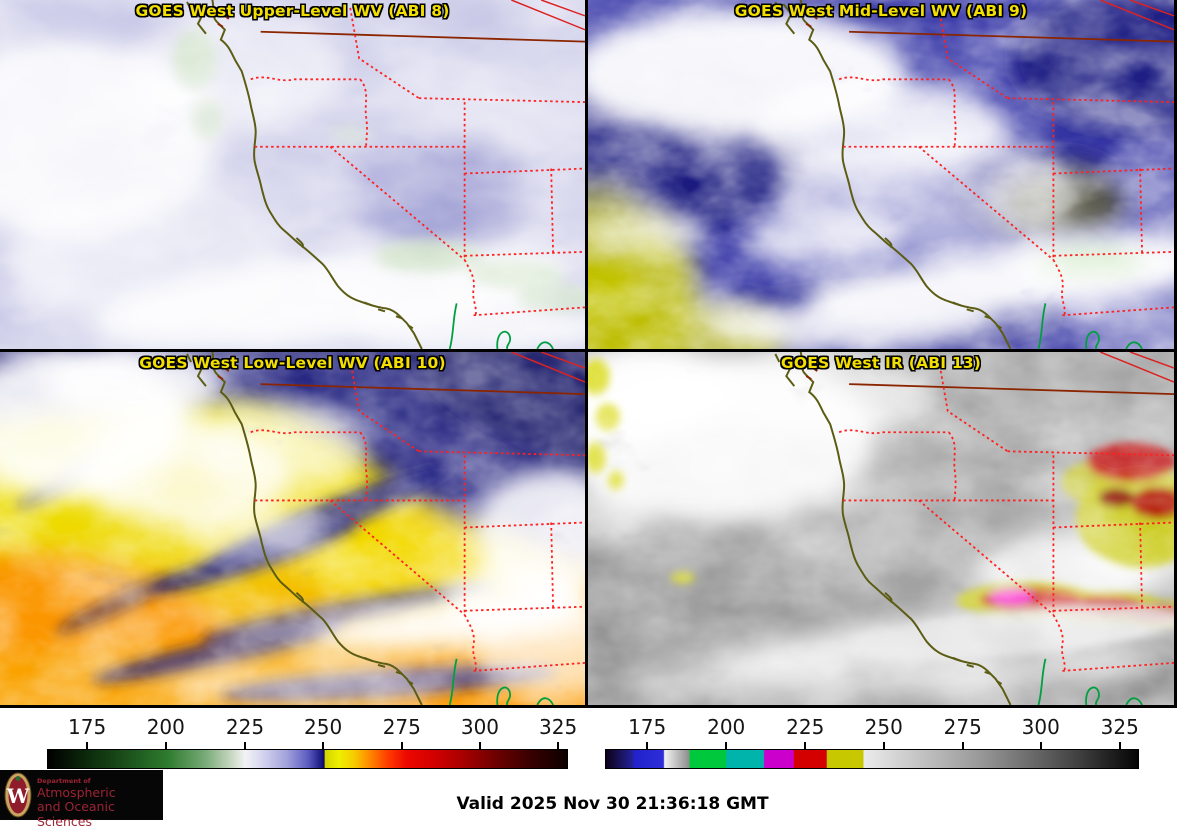 The image size is (1177, 829). Describe the element at coordinates (872, 759) in the screenshot. I see `ir-colorbar-gradient` at that location.